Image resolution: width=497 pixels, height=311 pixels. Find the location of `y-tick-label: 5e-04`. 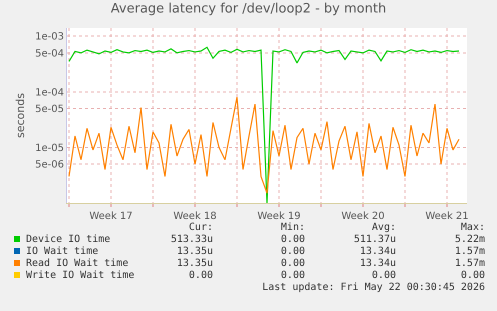

y-tick-label: 5e-04 is located at coordinates (49, 54).